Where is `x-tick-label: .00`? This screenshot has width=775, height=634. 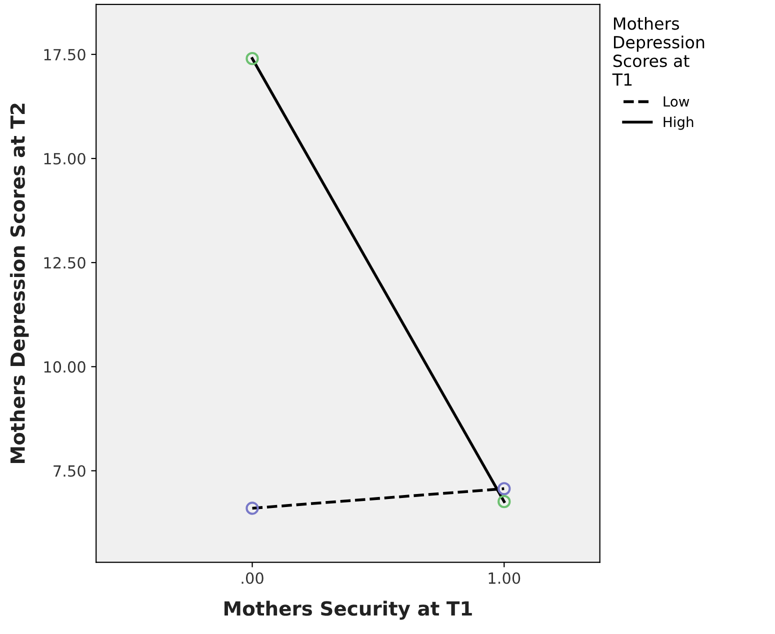 x-tick-label: .00 is located at coordinates (253, 578).